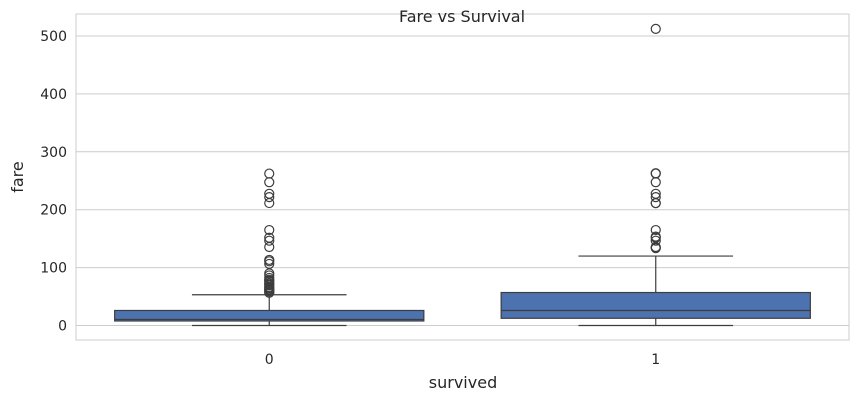  What do you see at coordinates (462, 16) in the screenshot?
I see `chart-title: Fare vs Survival` at bounding box center [462, 16].